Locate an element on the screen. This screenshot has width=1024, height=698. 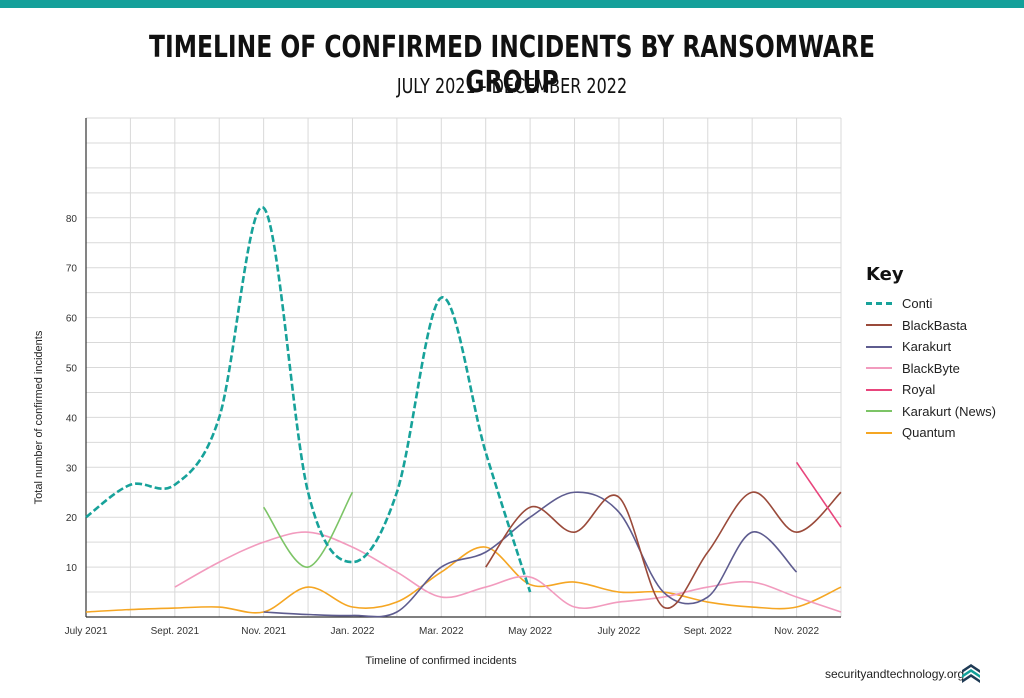
series-line-quantum is located at coordinates (463, 580).